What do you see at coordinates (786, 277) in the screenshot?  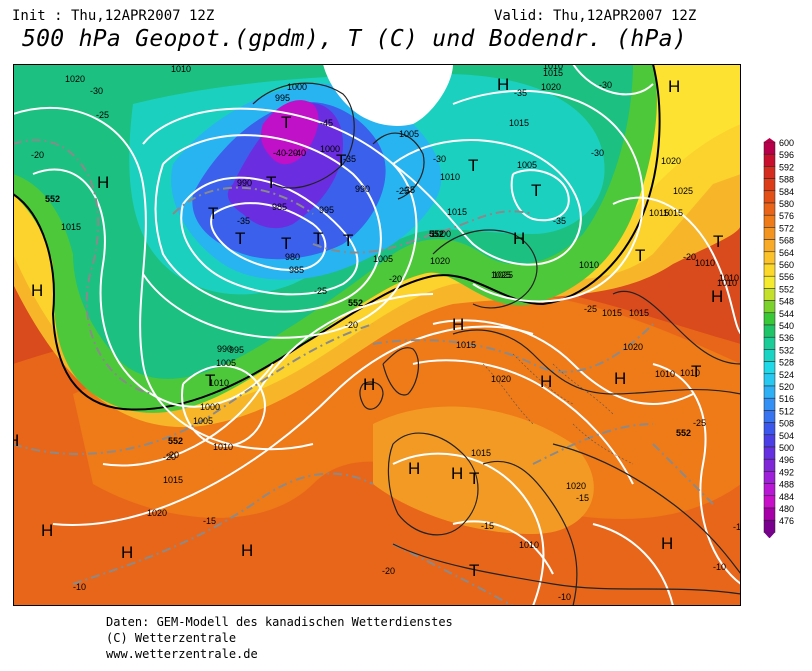 I see `legend-label: 556` at bounding box center [786, 277].